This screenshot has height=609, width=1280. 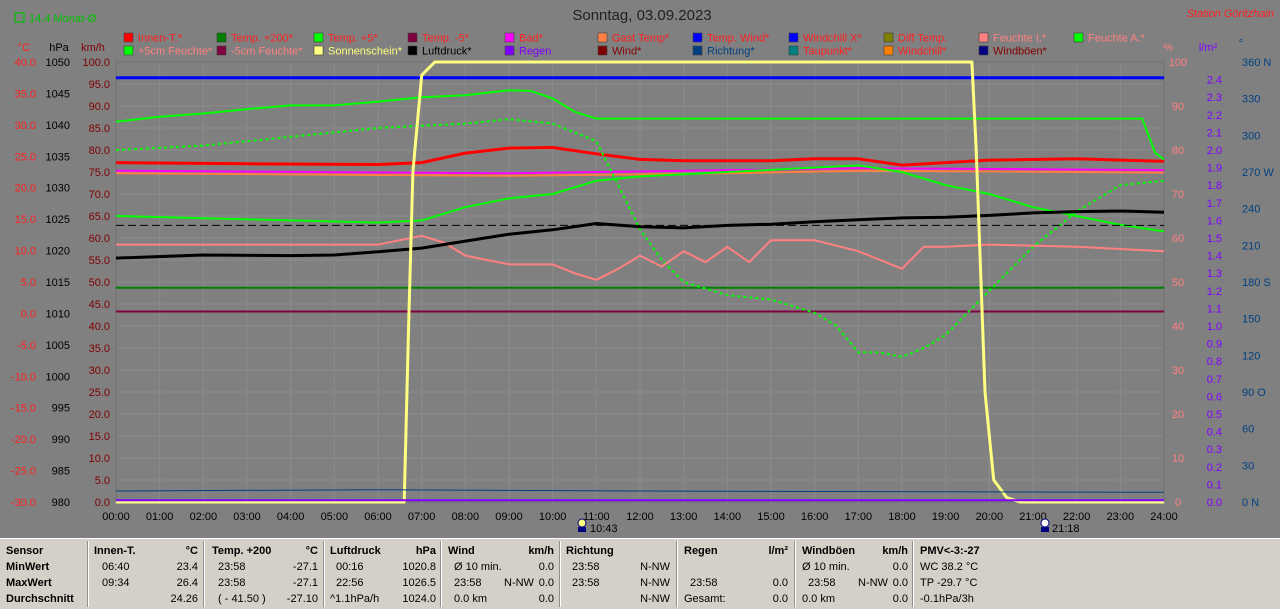 I want to click on axis-tick-label: 08:00, so click(x=466, y=517).